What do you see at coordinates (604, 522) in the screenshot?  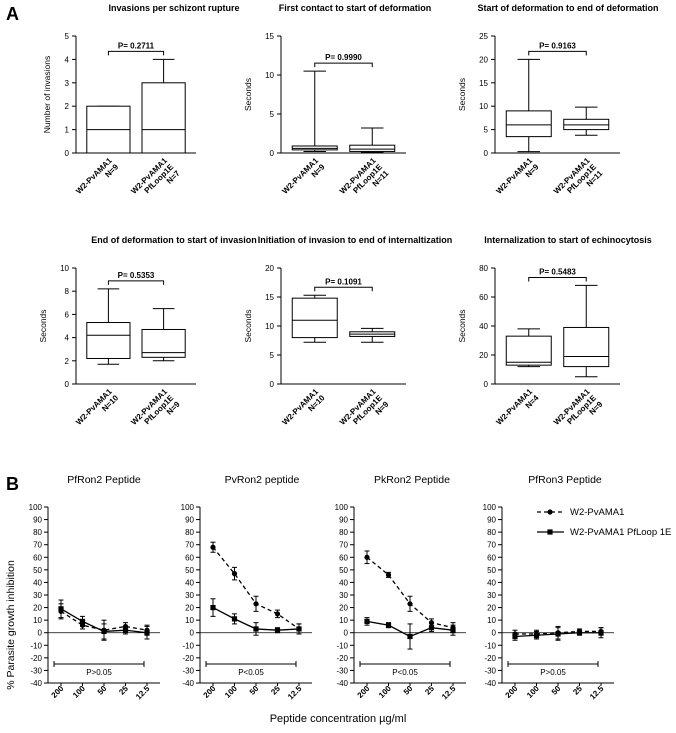 I see `legend: W2-PvAMA1 W2-PvAMA1 PfLoop 1E` at bounding box center [604, 522].